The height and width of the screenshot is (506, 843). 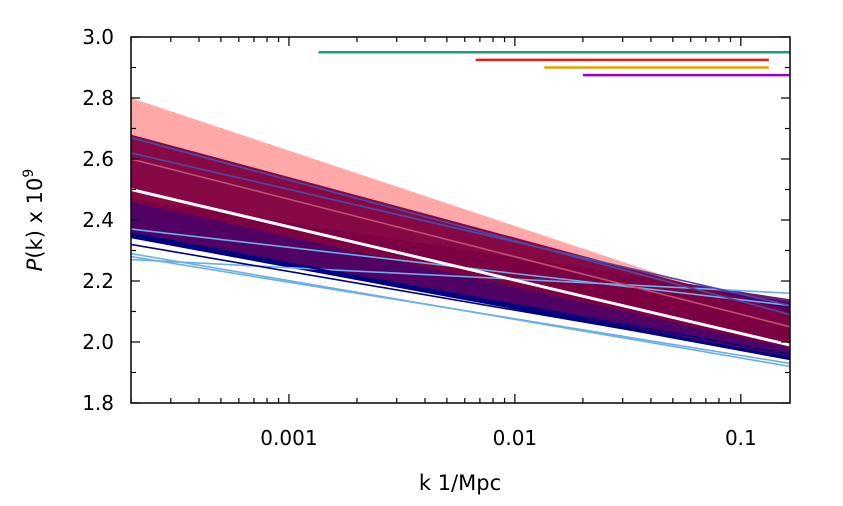 What do you see at coordinates (741, 438) in the screenshot?
I see `x-tick-label: 0.1` at bounding box center [741, 438].